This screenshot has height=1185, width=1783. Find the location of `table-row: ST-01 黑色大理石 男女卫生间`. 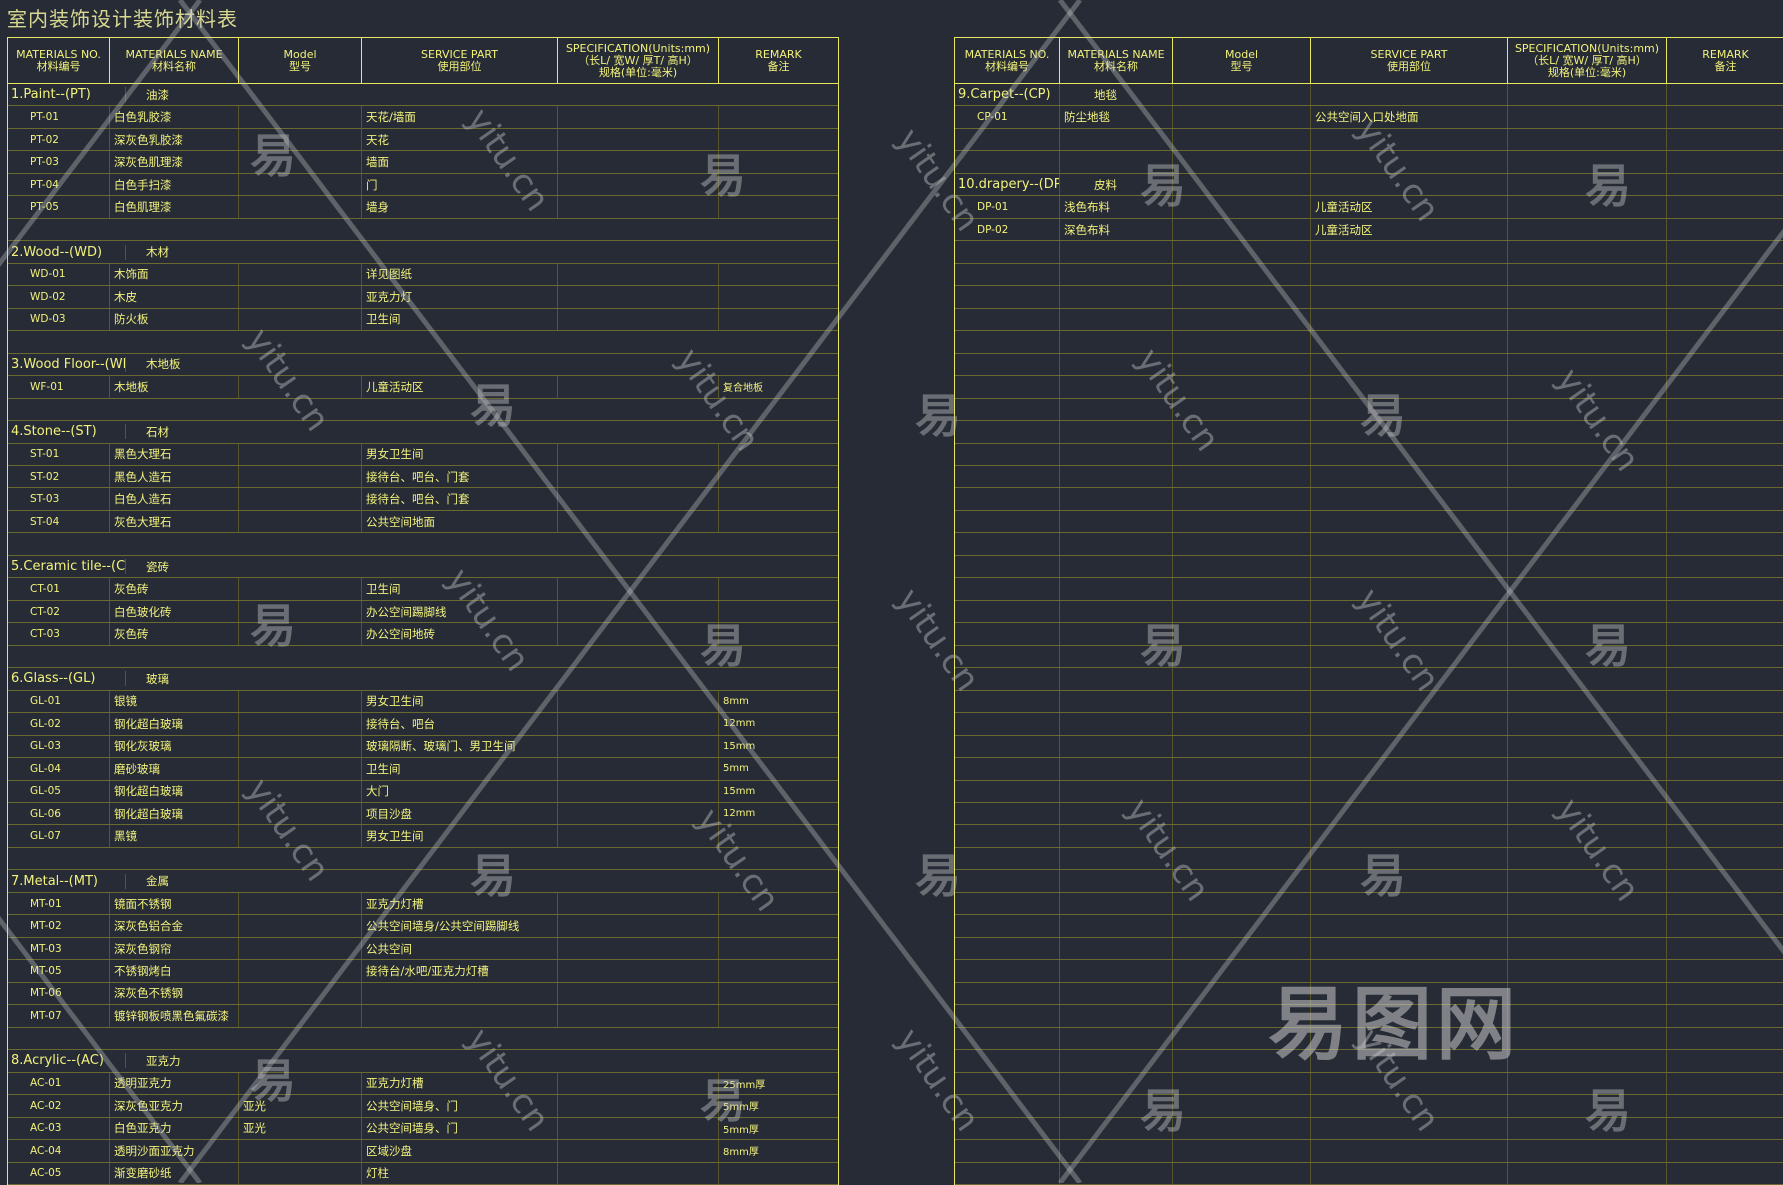

table-row: ST-01 黑色大理石 男女卫生间 is located at coordinates (423, 454).